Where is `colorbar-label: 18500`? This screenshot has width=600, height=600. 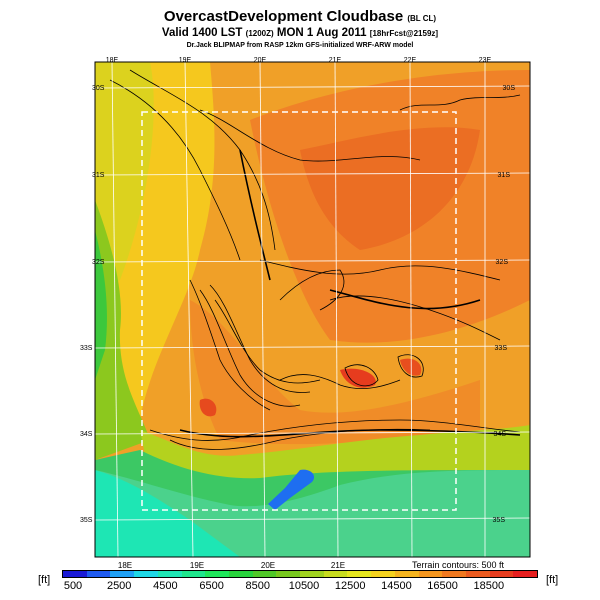 colorbar-label: 18500 is located at coordinates (489, 586).